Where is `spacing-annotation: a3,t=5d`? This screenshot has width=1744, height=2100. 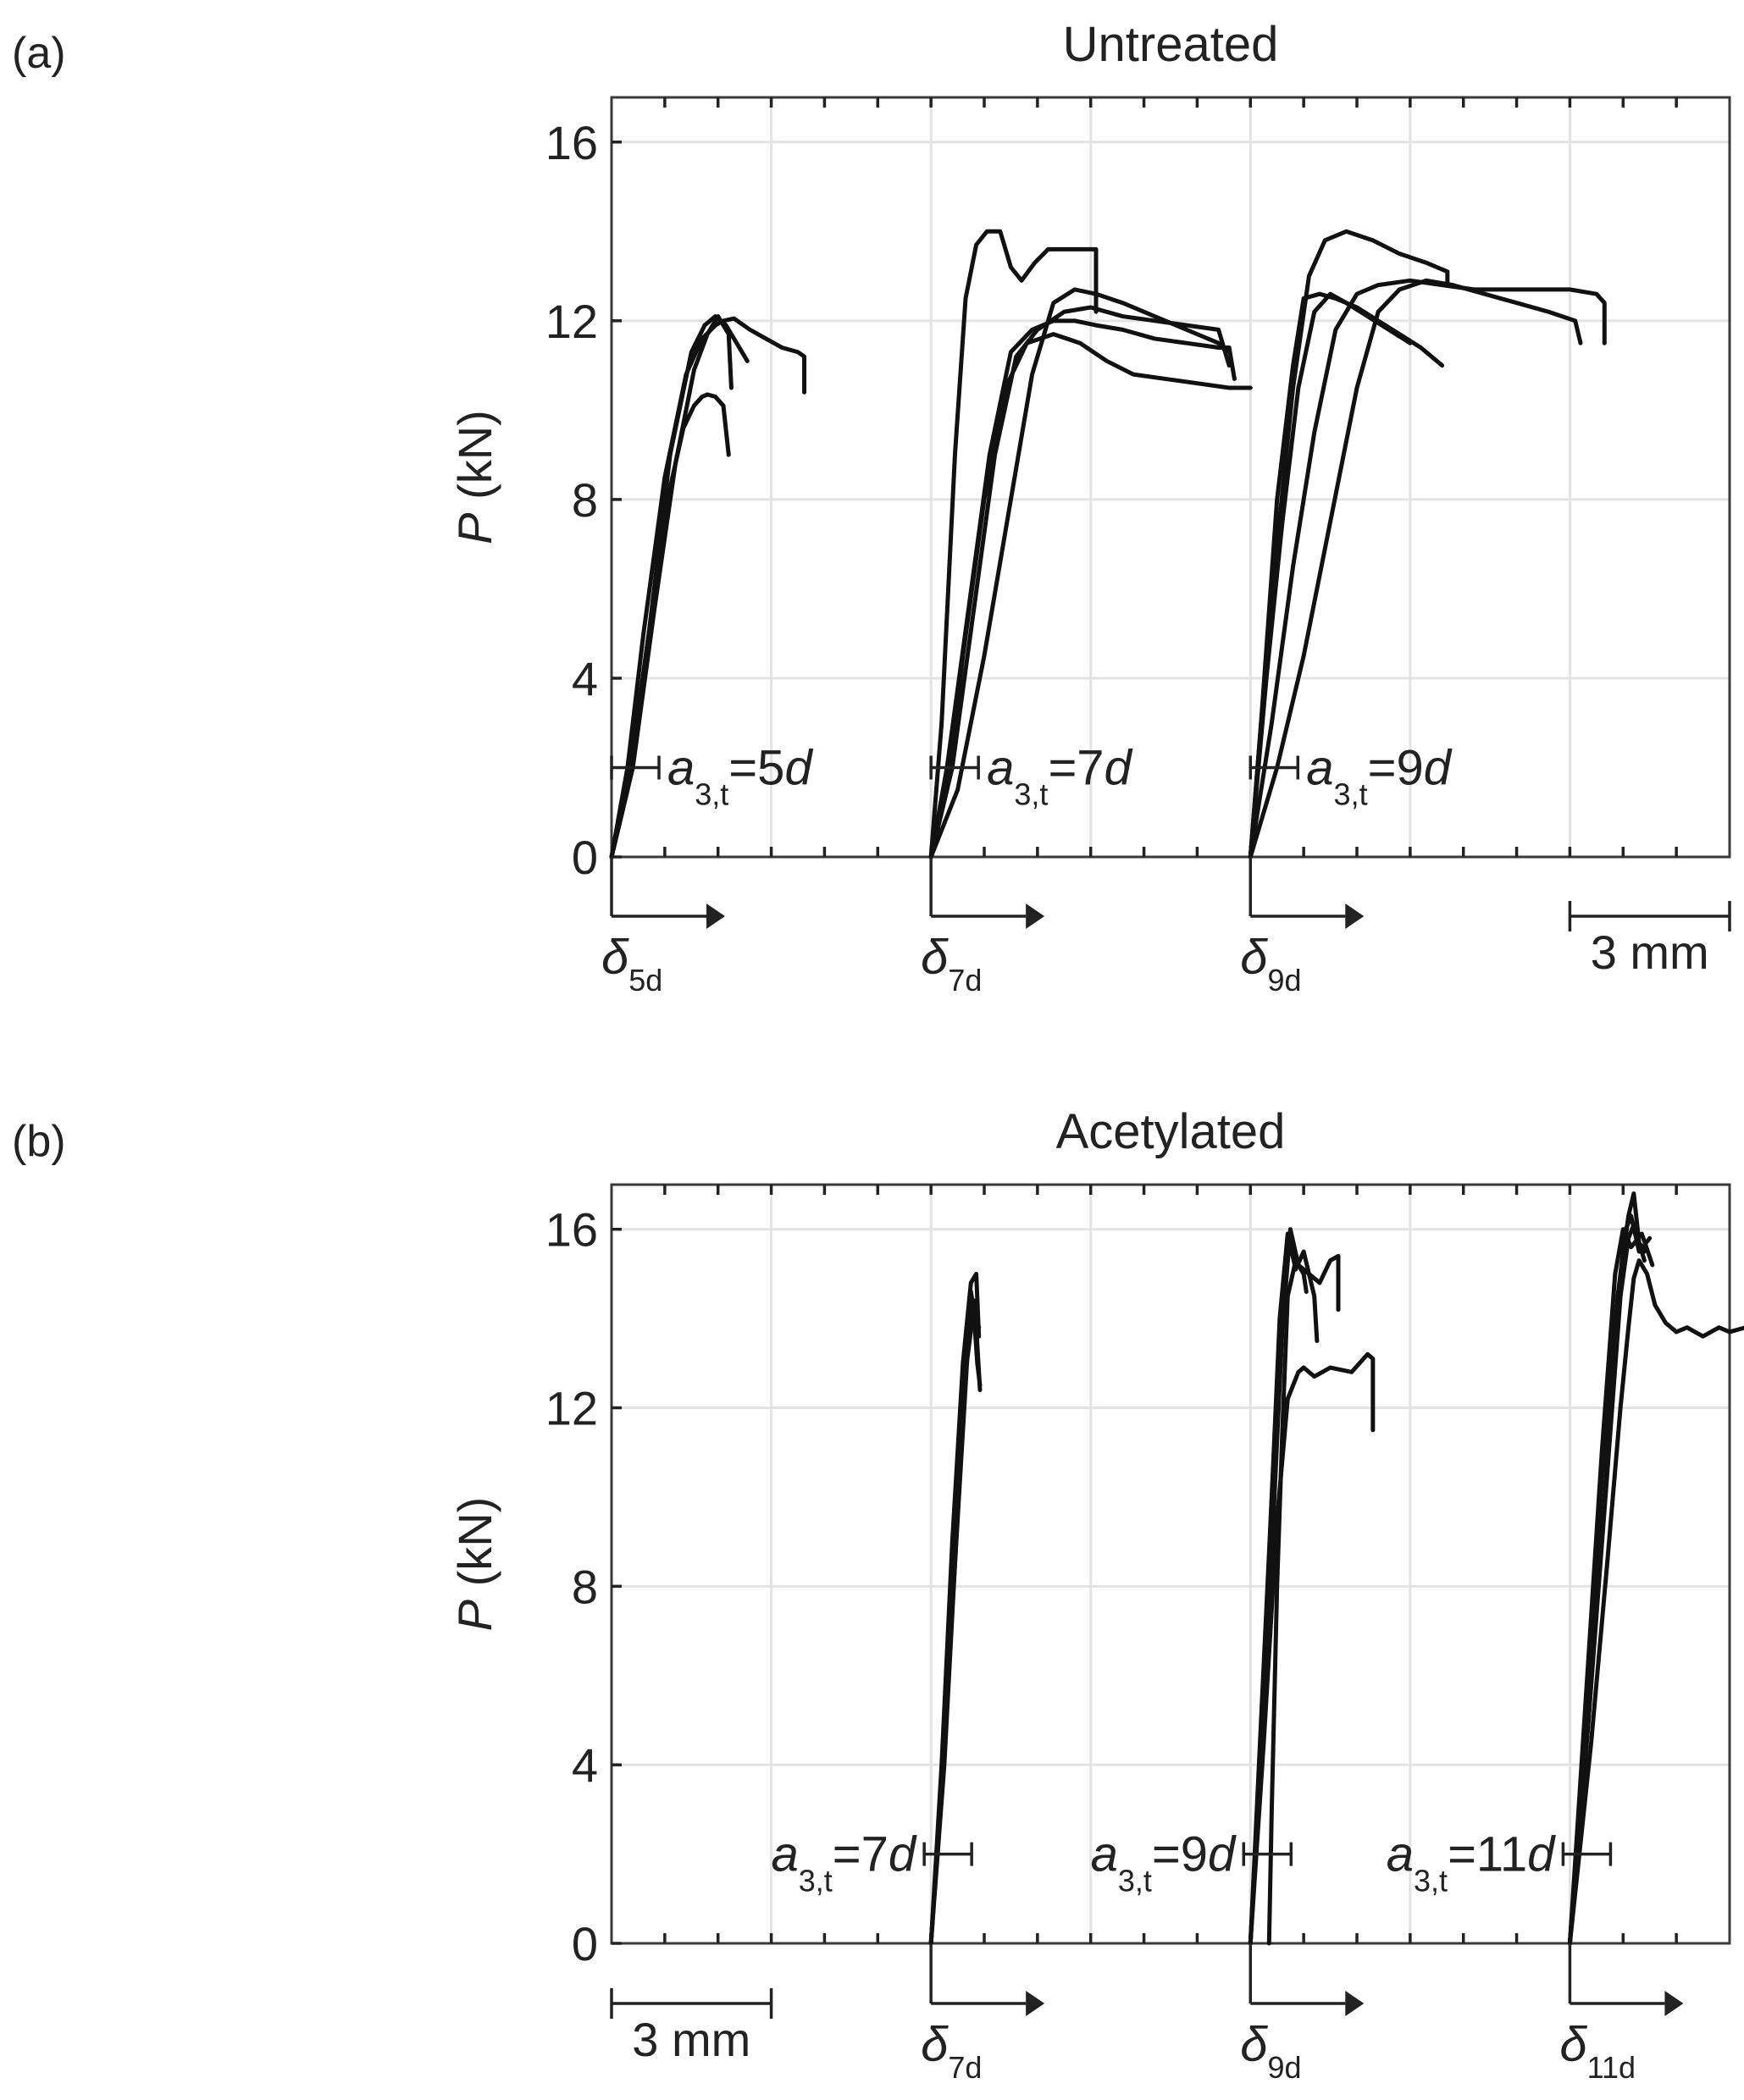 spacing-annotation: a3,t=5d is located at coordinates (740, 775).